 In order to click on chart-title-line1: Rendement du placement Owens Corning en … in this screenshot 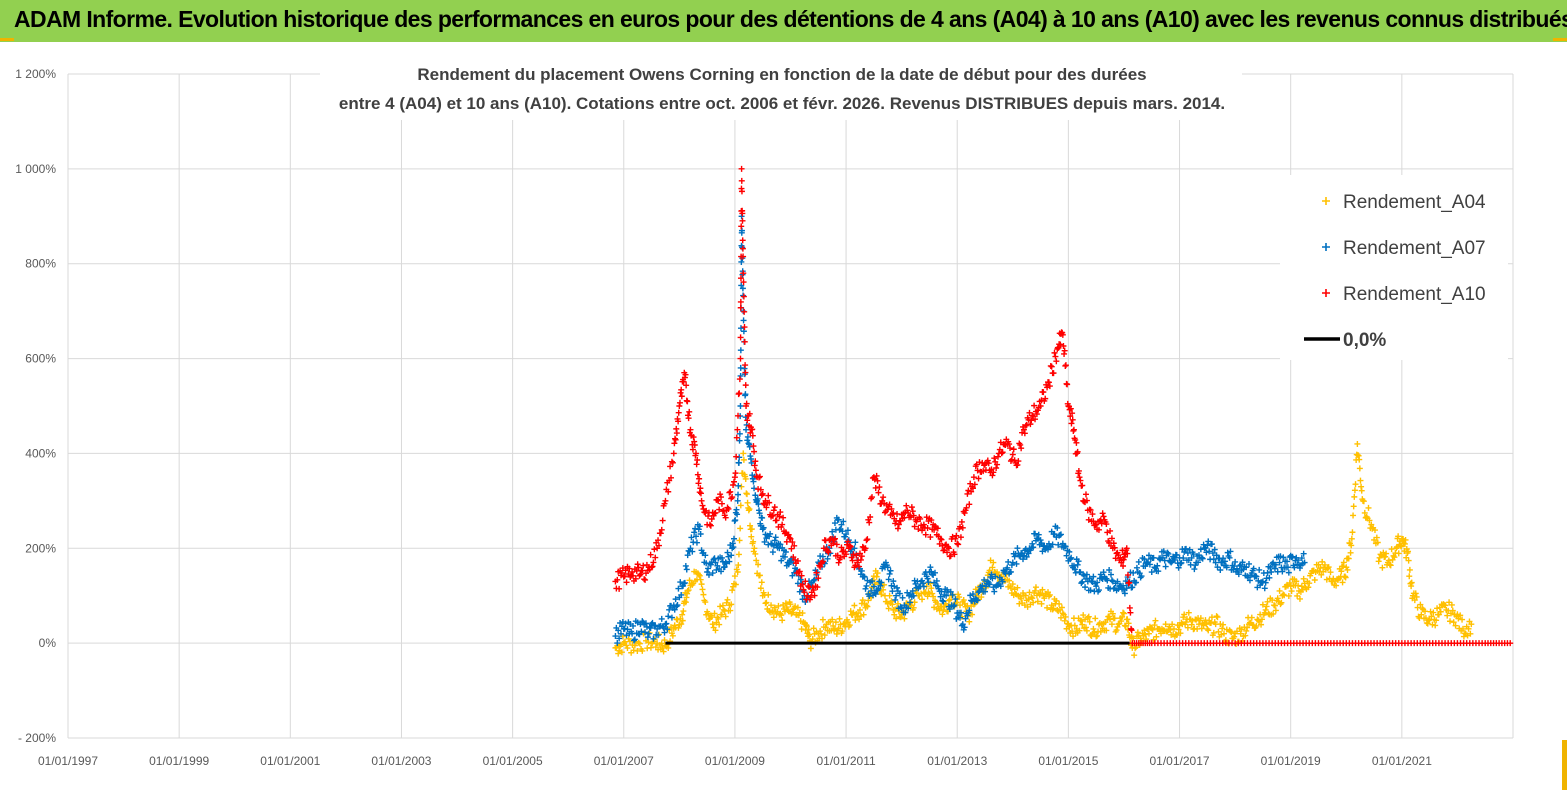, I will do `click(781, 74)`.